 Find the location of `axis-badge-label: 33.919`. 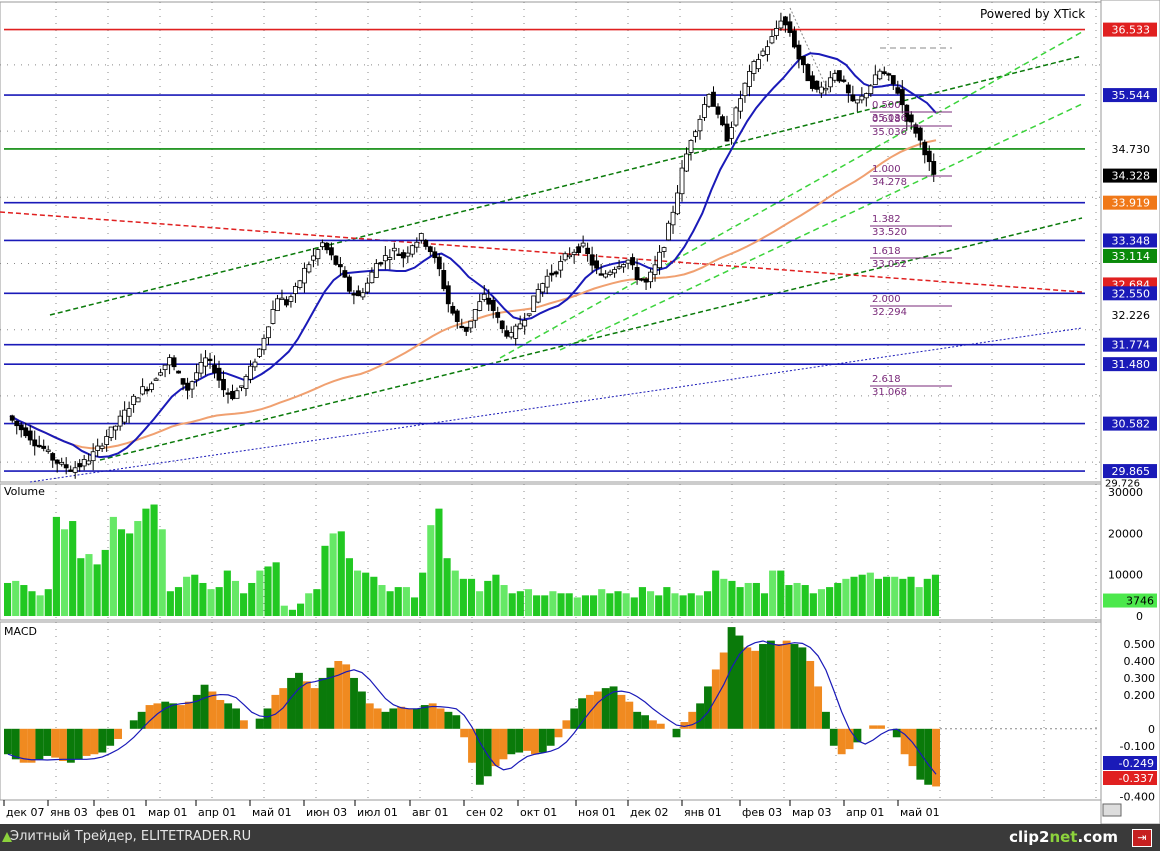

axis-badge-label: 33.919 is located at coordinates (1131, 203).